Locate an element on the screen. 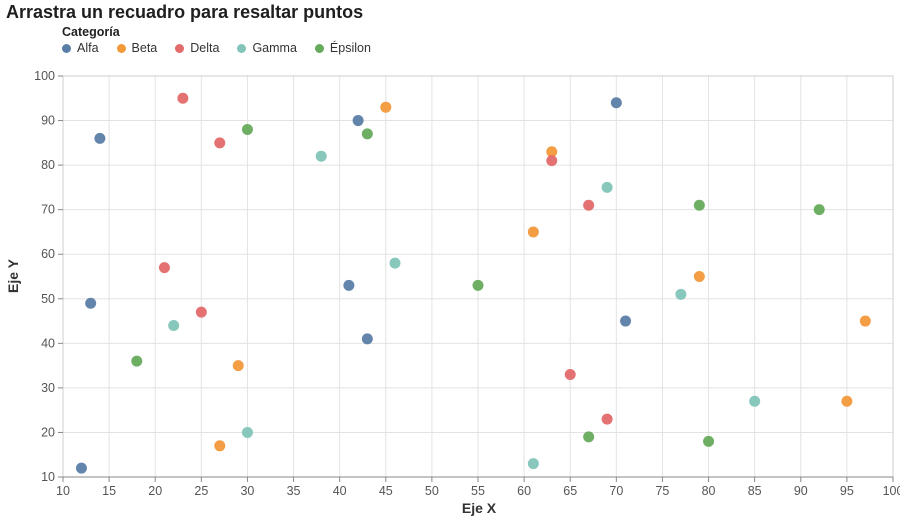  legend-label: Épsilon is located at coordinates (350, 48).